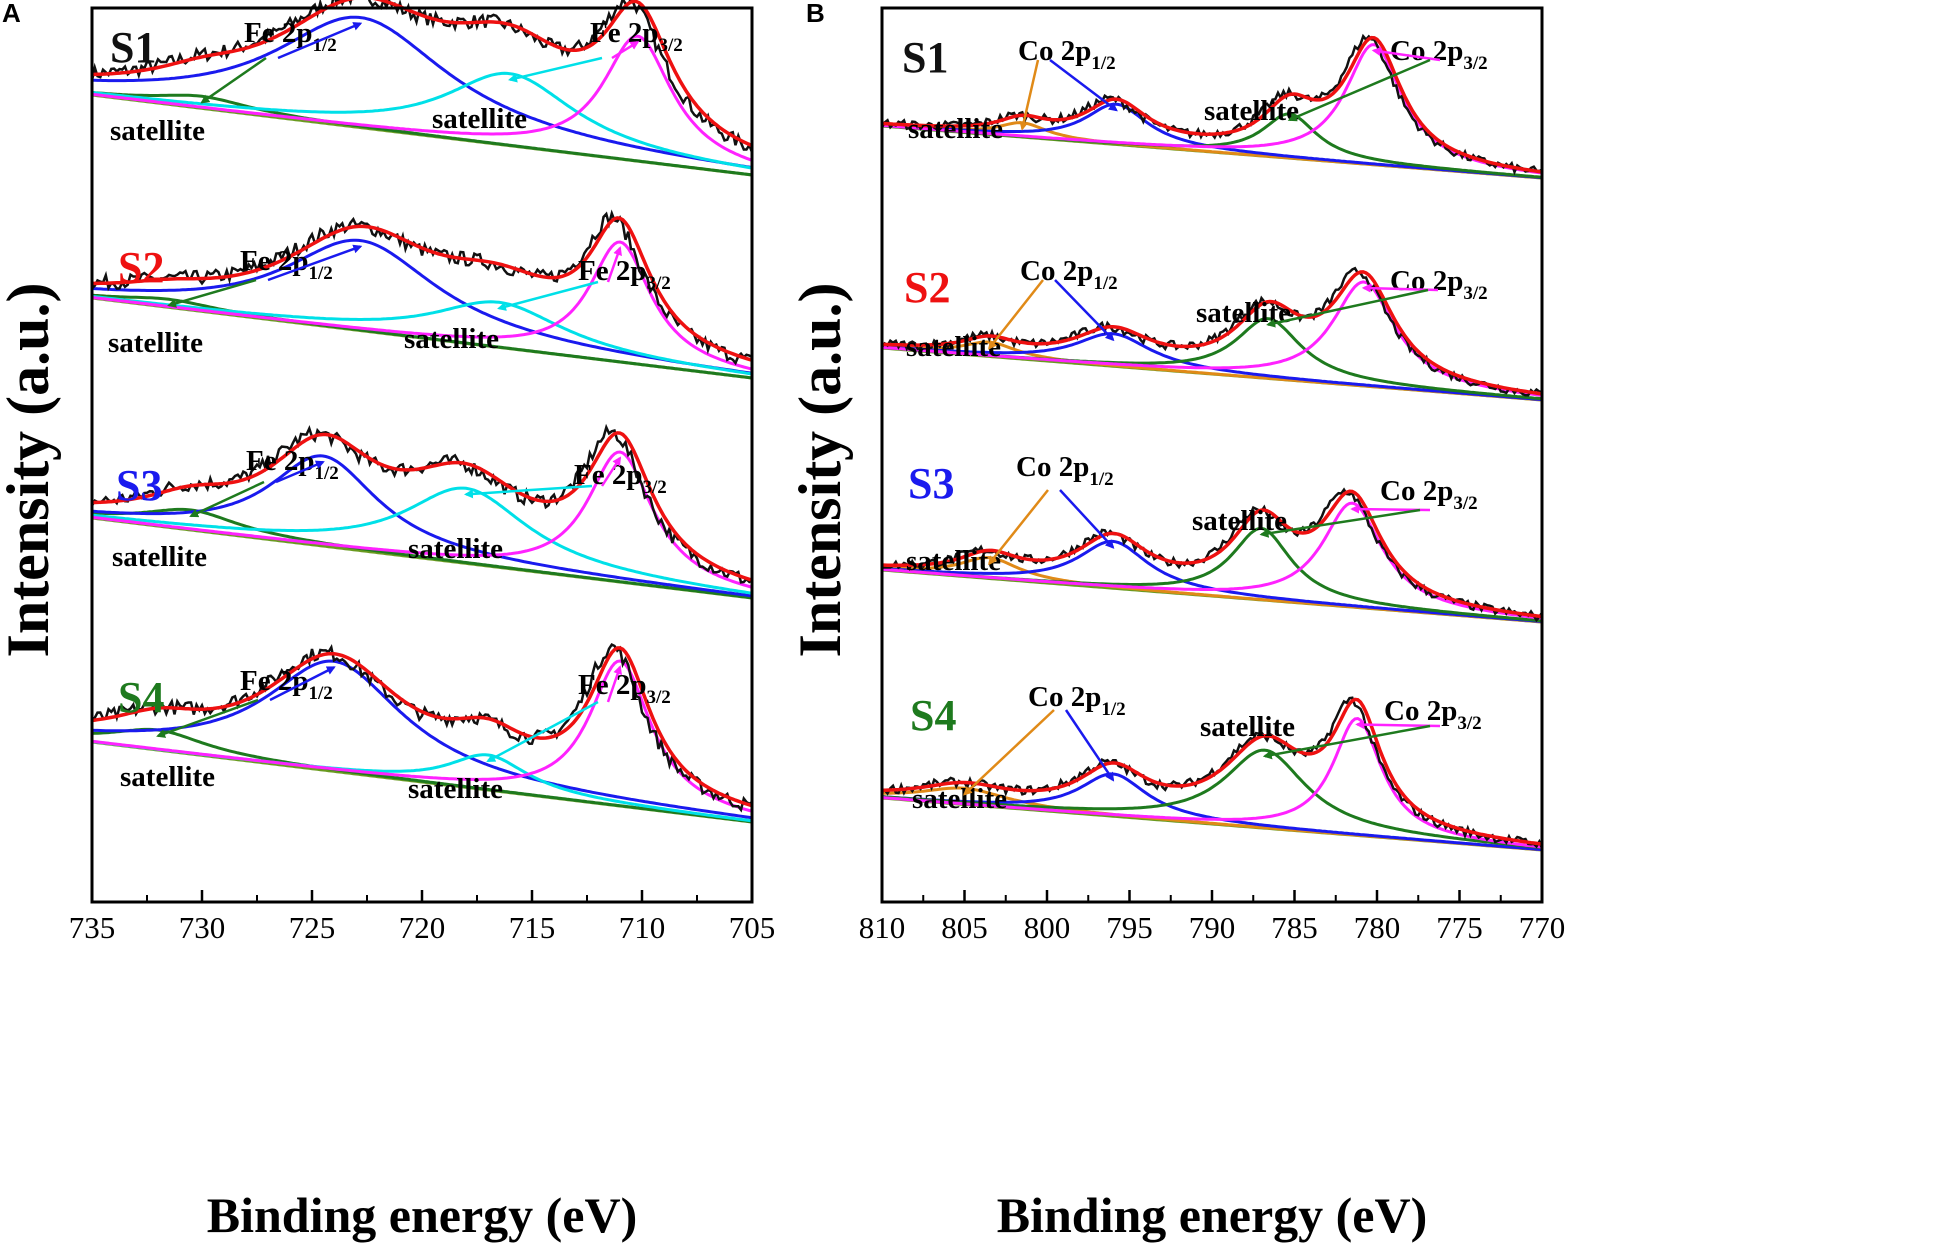  I want to click on x-tick-label: 730, so click(202, 927).